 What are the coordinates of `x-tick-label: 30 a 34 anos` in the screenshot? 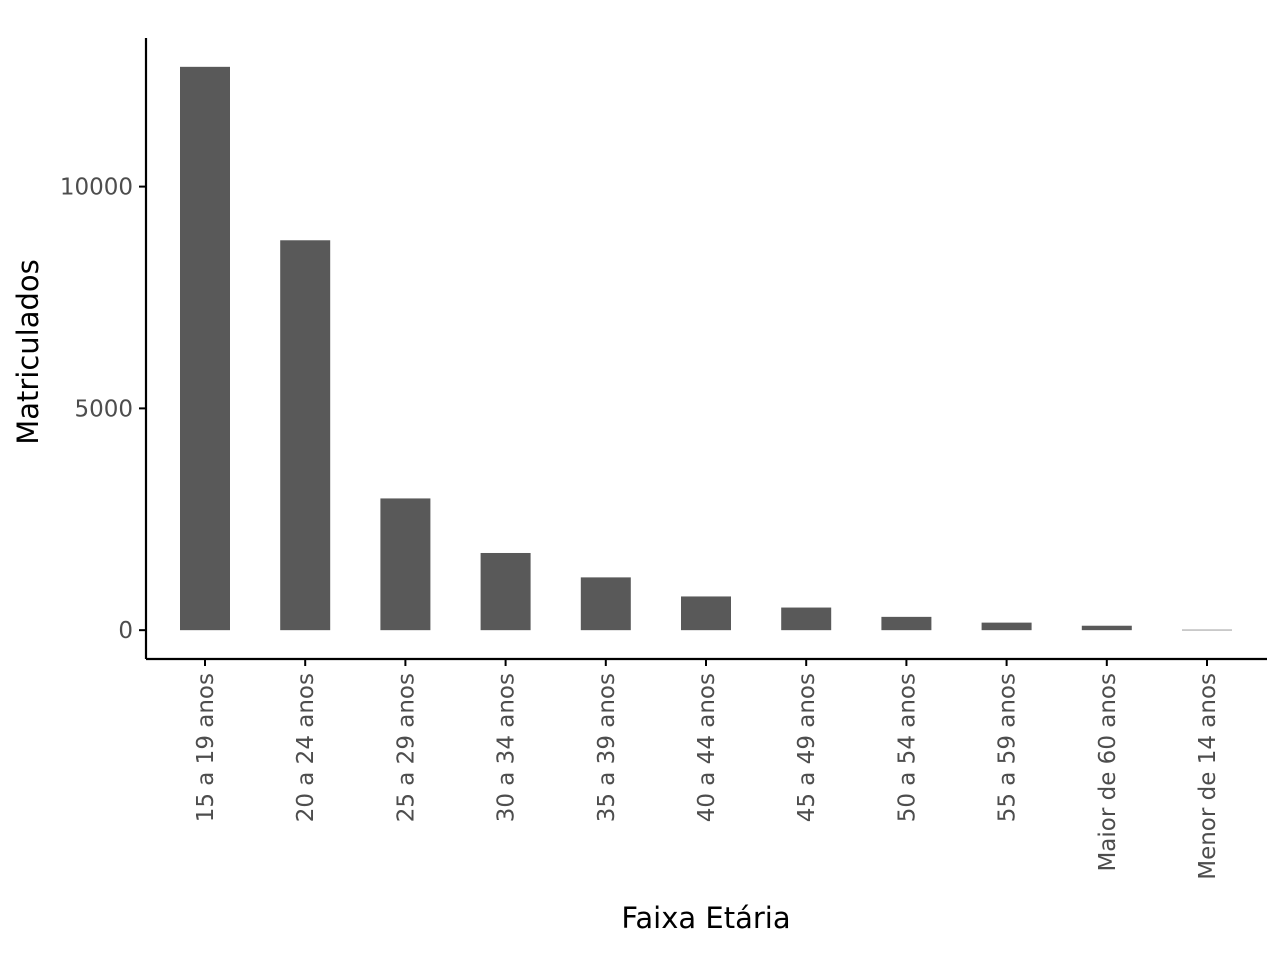 It's located at (507, 747).